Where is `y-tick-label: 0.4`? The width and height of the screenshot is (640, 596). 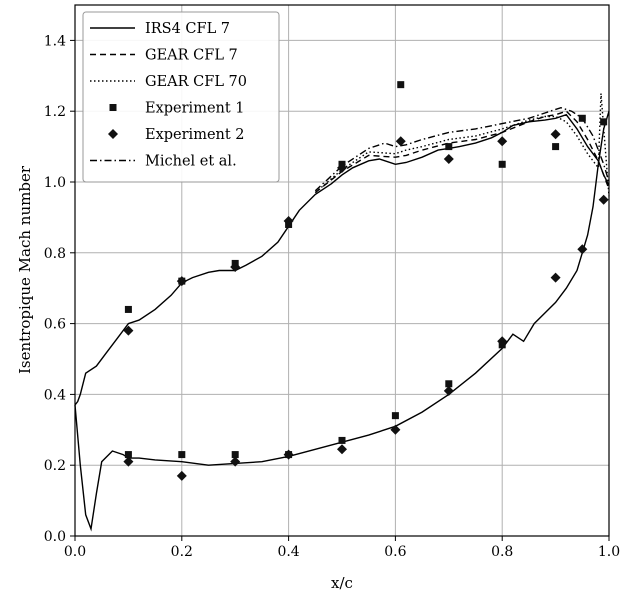 y-tick-label: 0.4 is located at coordinates (55, 395).